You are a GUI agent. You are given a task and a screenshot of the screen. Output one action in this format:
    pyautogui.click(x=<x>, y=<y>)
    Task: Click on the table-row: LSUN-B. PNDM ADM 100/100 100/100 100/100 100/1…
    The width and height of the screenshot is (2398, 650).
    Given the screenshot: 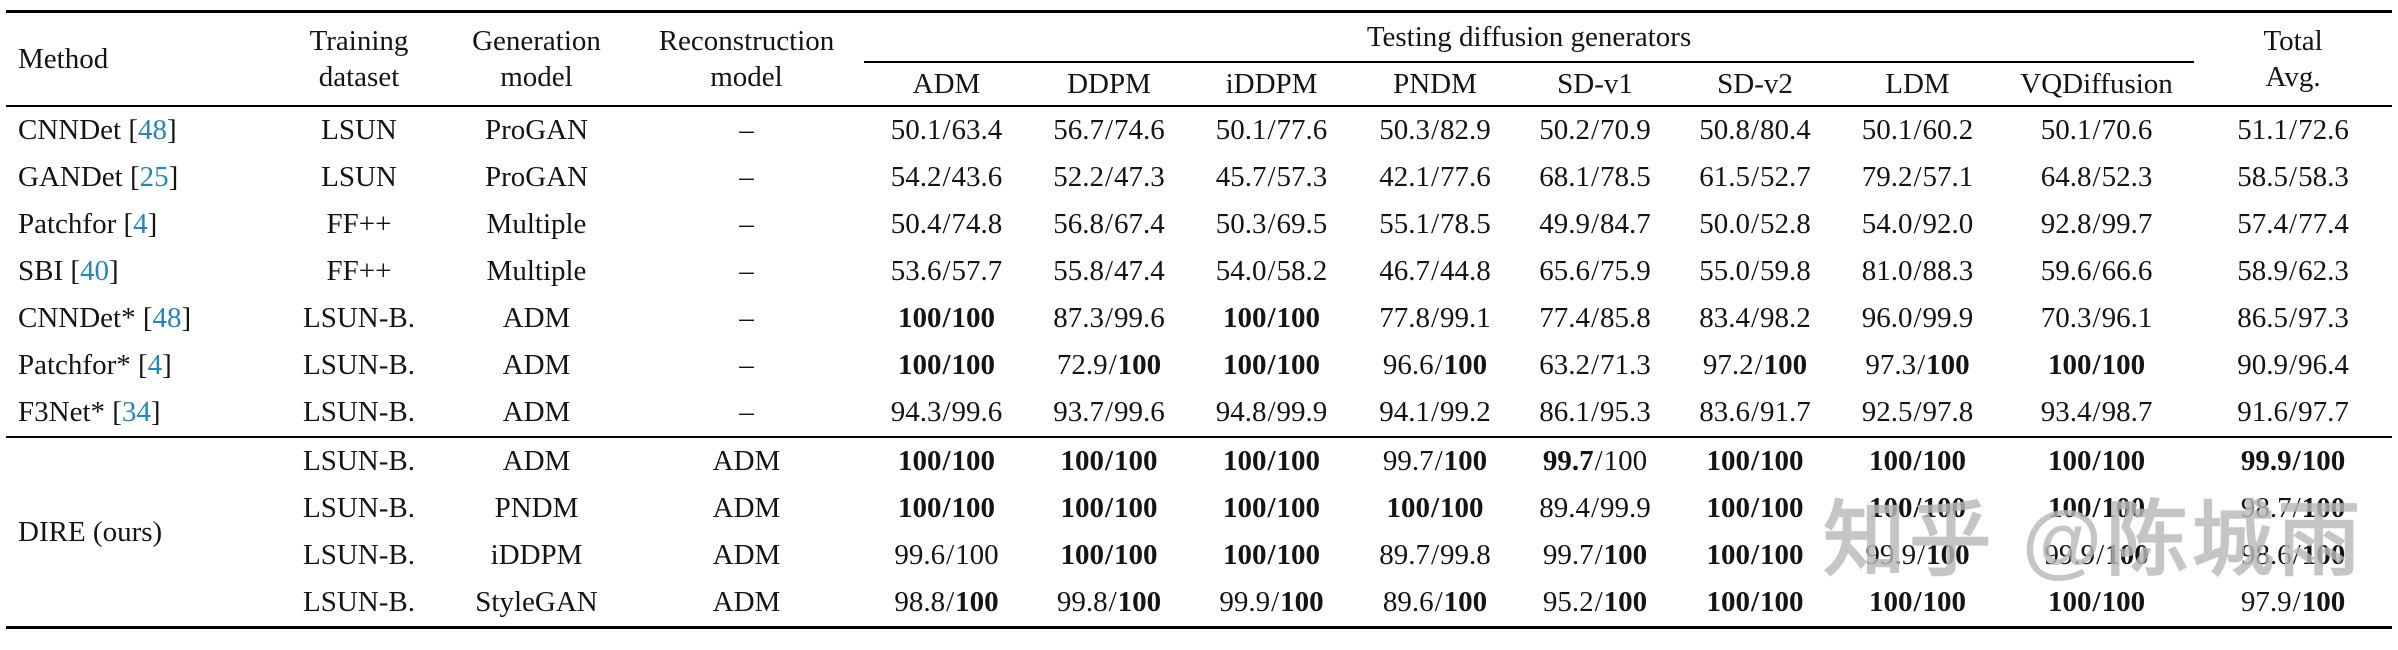 What is the action you would take?
    pyautogui.click(x=1199, y=508)
    